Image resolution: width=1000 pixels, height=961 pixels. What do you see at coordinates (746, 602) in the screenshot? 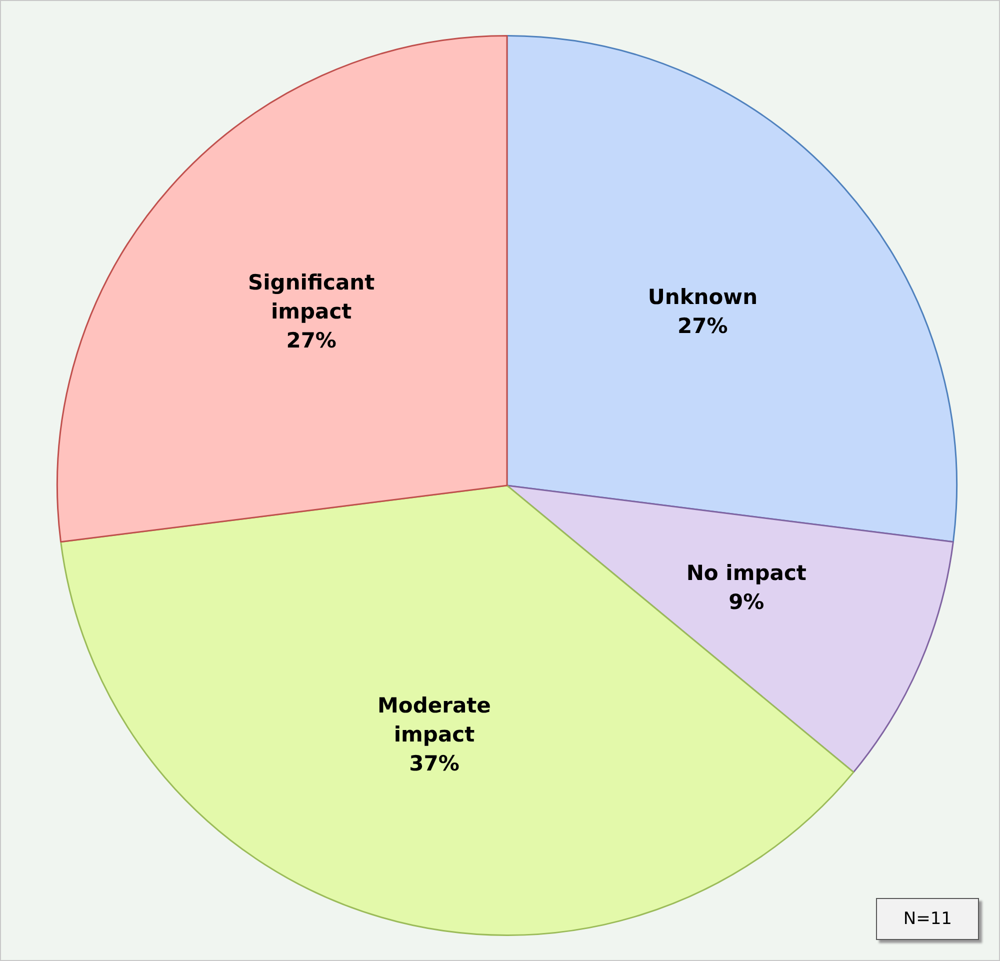
I see `data-label: 9%` at bounding box center [746, 602].